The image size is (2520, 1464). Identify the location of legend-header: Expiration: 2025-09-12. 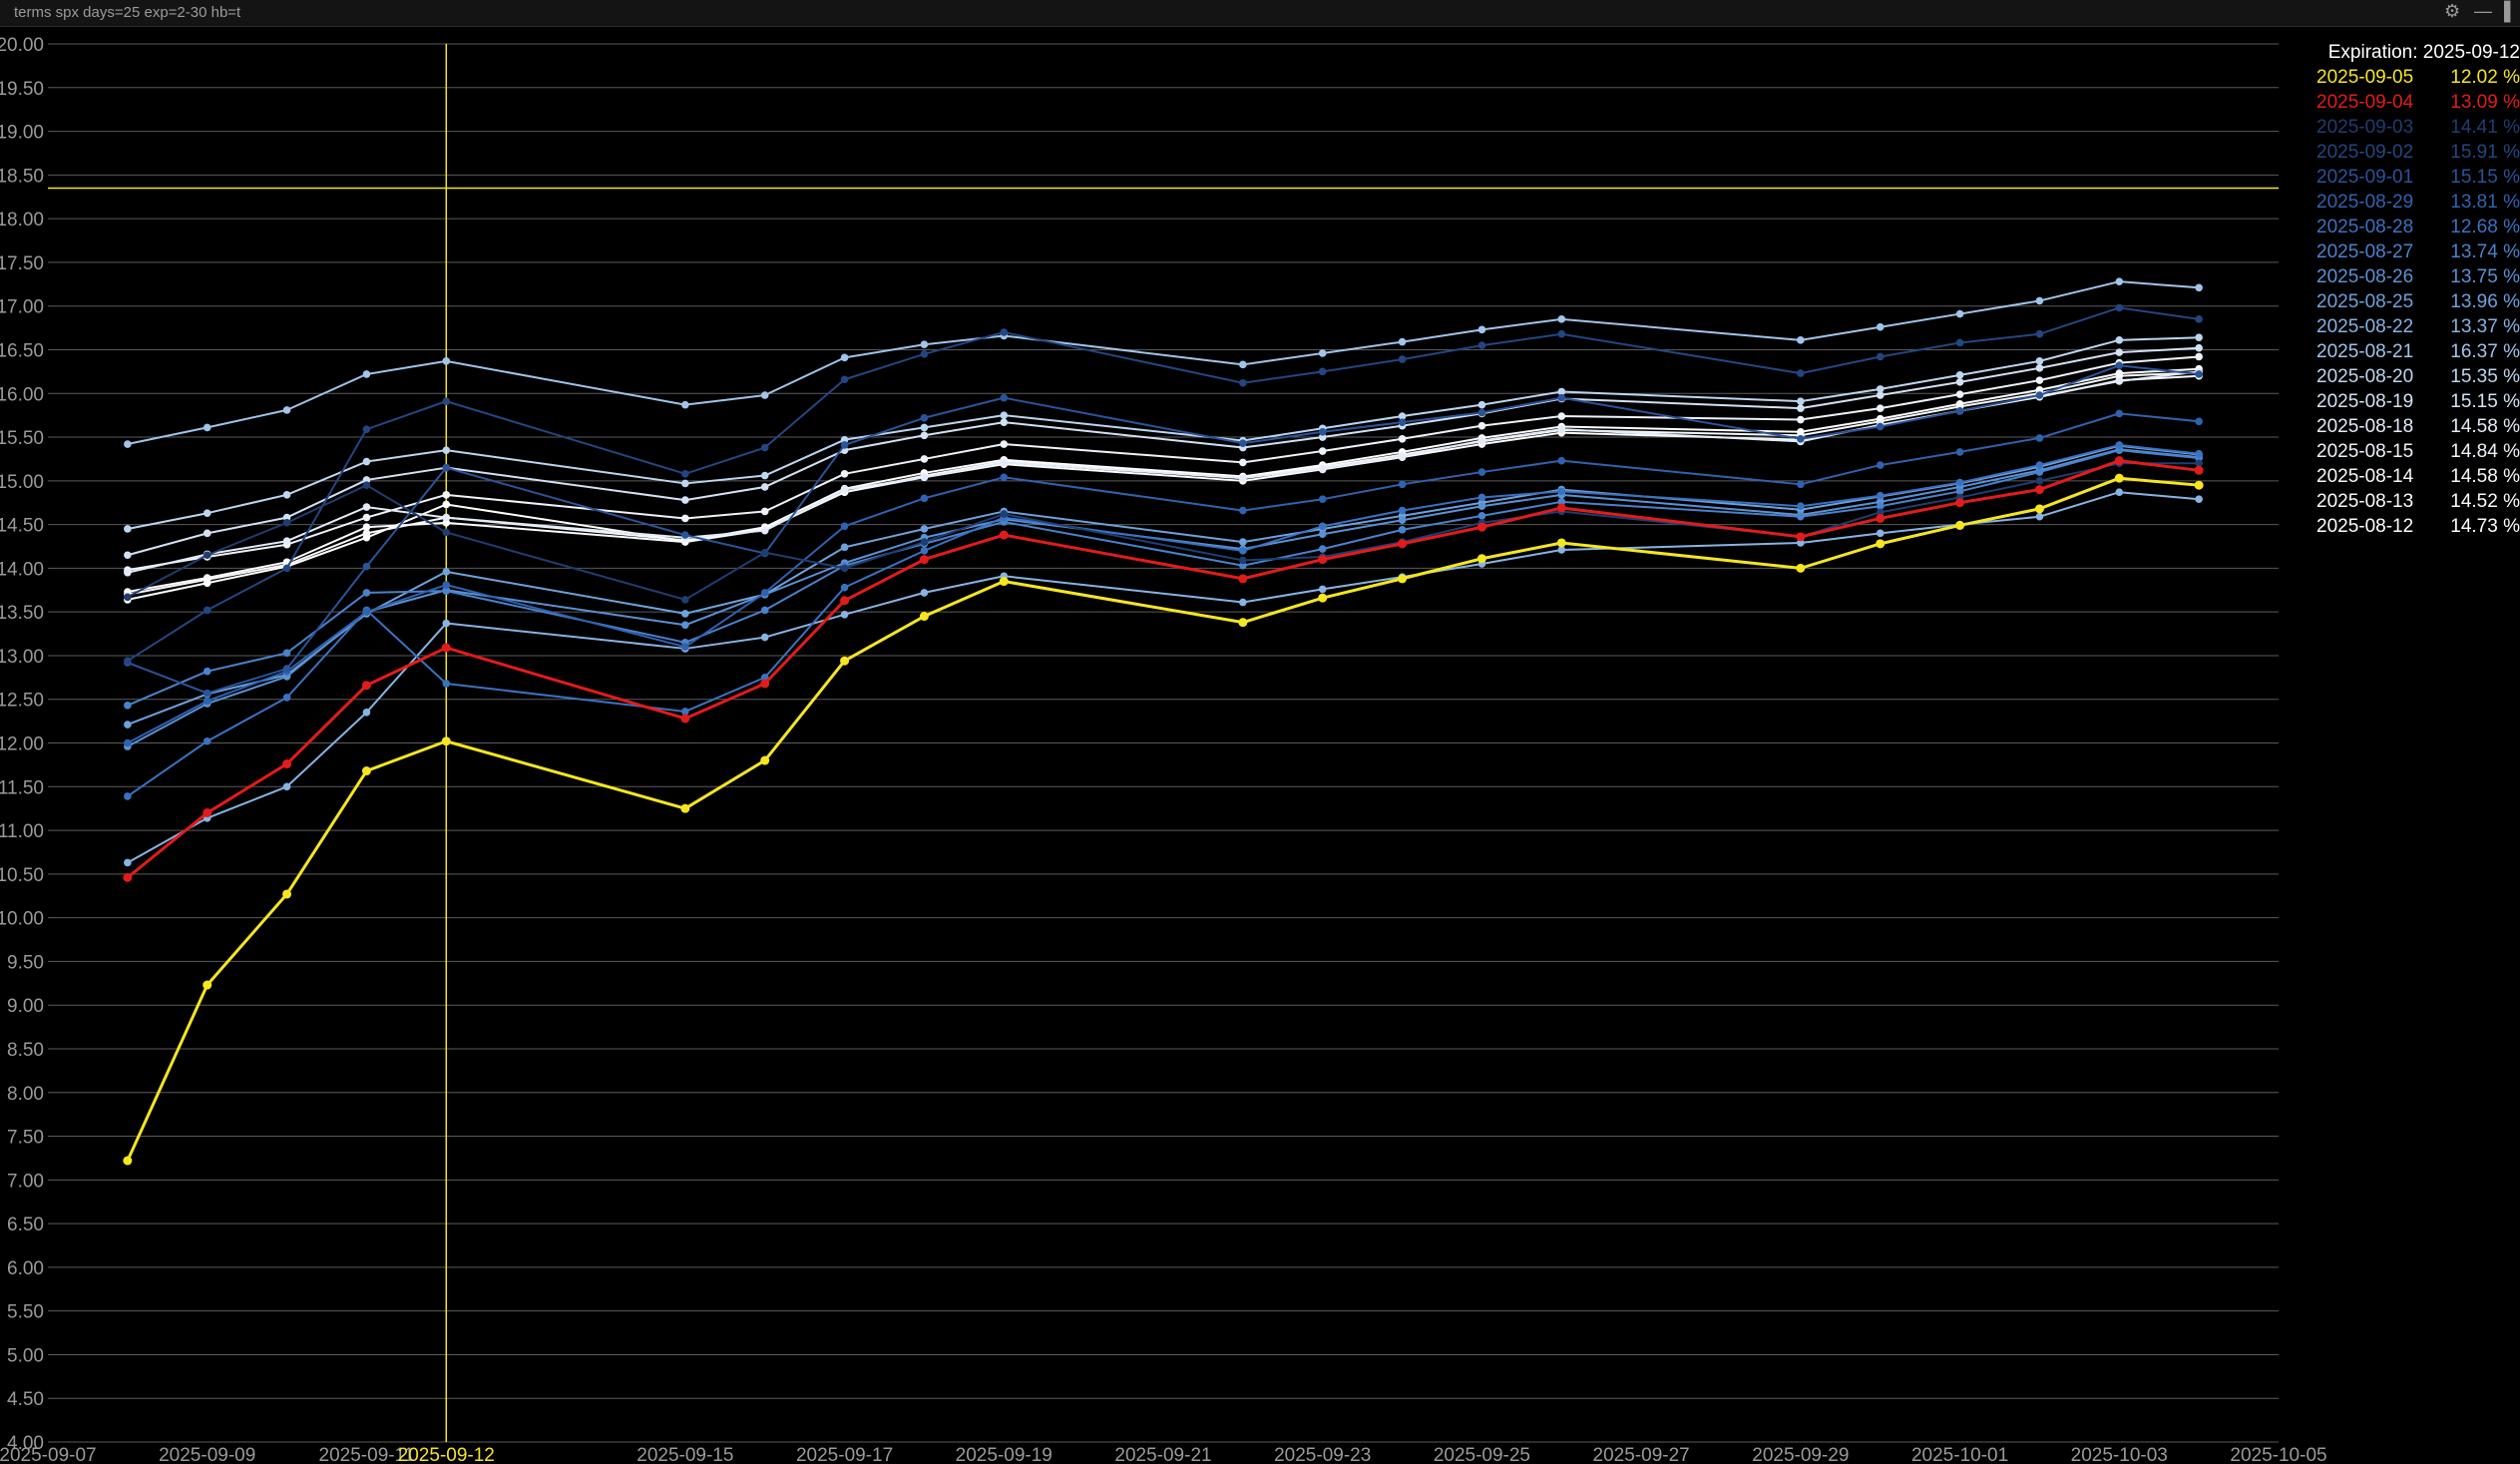
(2423, 52).